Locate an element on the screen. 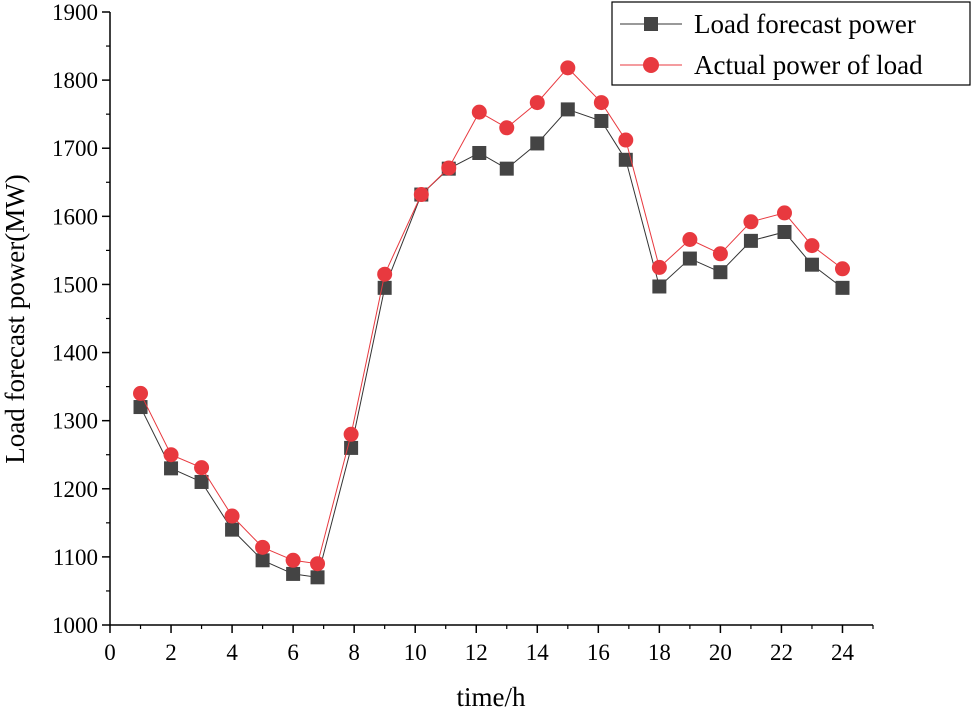 Image resolution: width=974 pixels, height=715 pixels. x-tick-label: 0 is located at coordinates (110, 652).